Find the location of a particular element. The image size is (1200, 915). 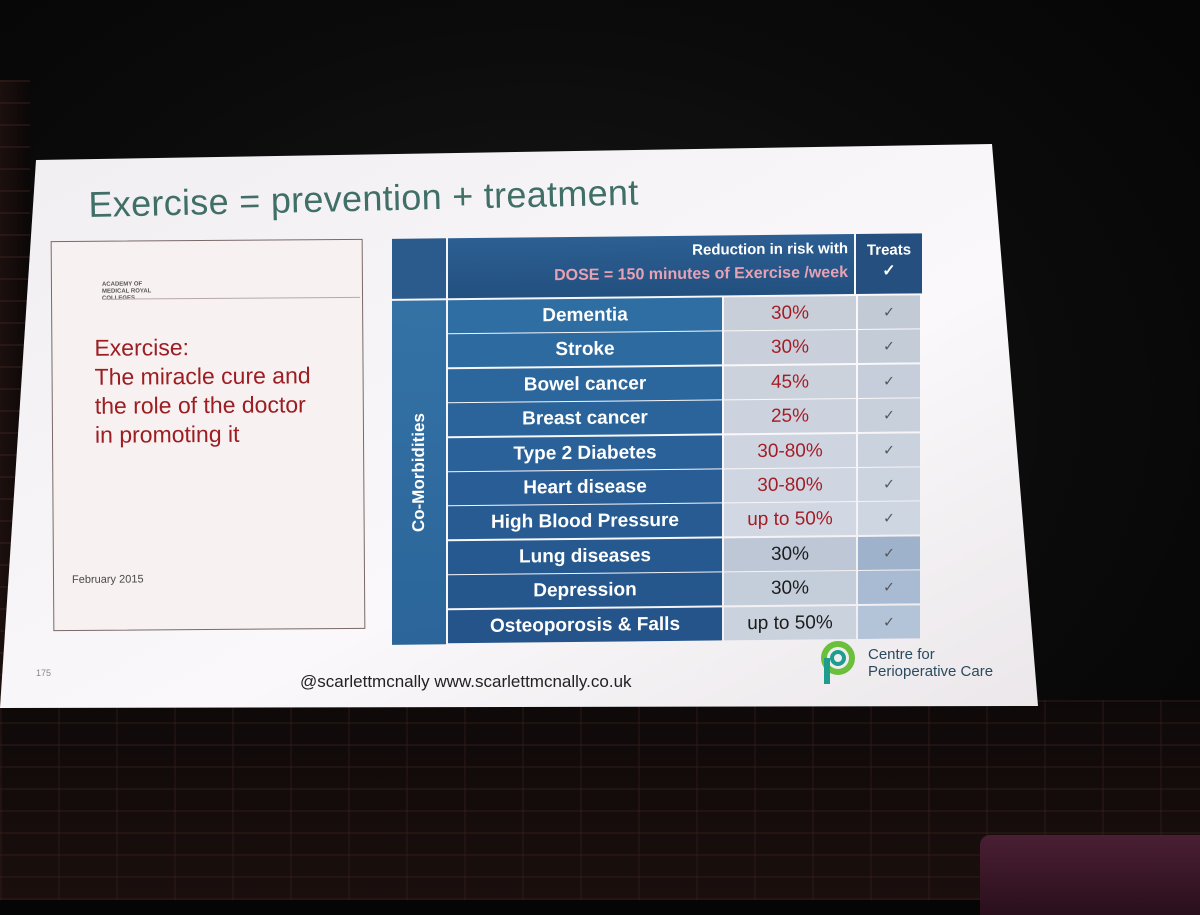

cpoc-logo-text: Centre for Perioperative Care is located at coordinates (930, 663).